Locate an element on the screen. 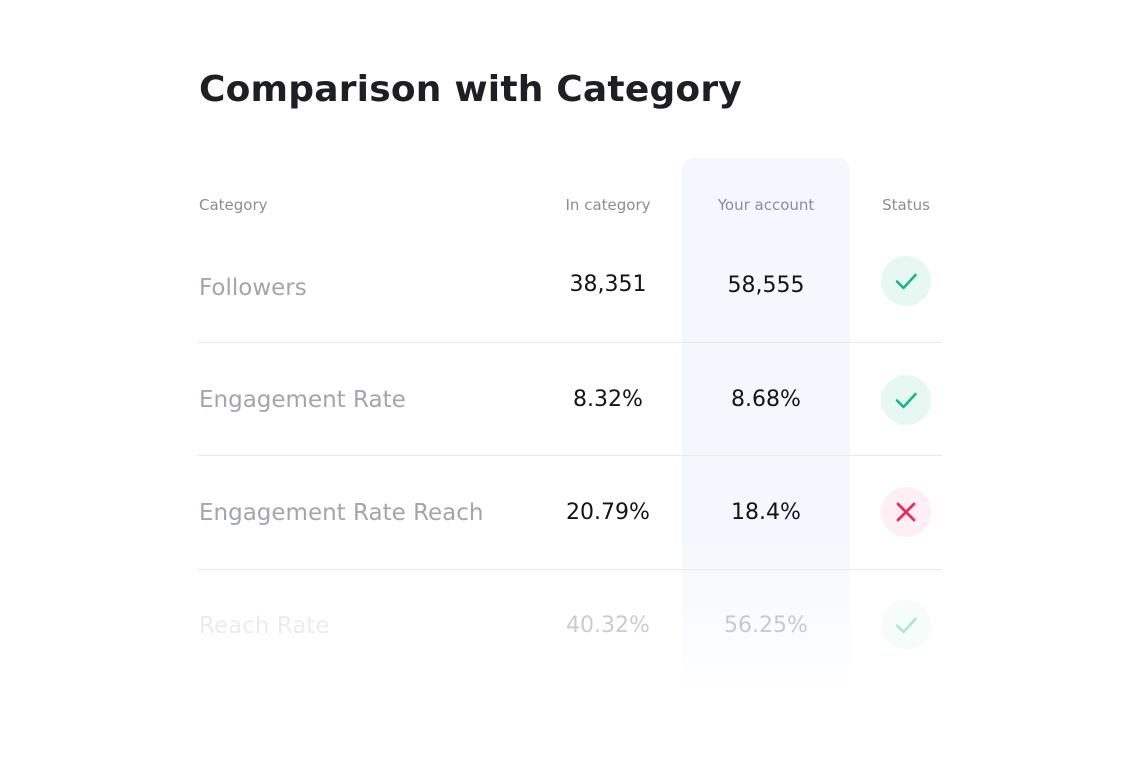 The image size is (1140, 760). column-header-in-category: In category is located at coordinates (608, 205).